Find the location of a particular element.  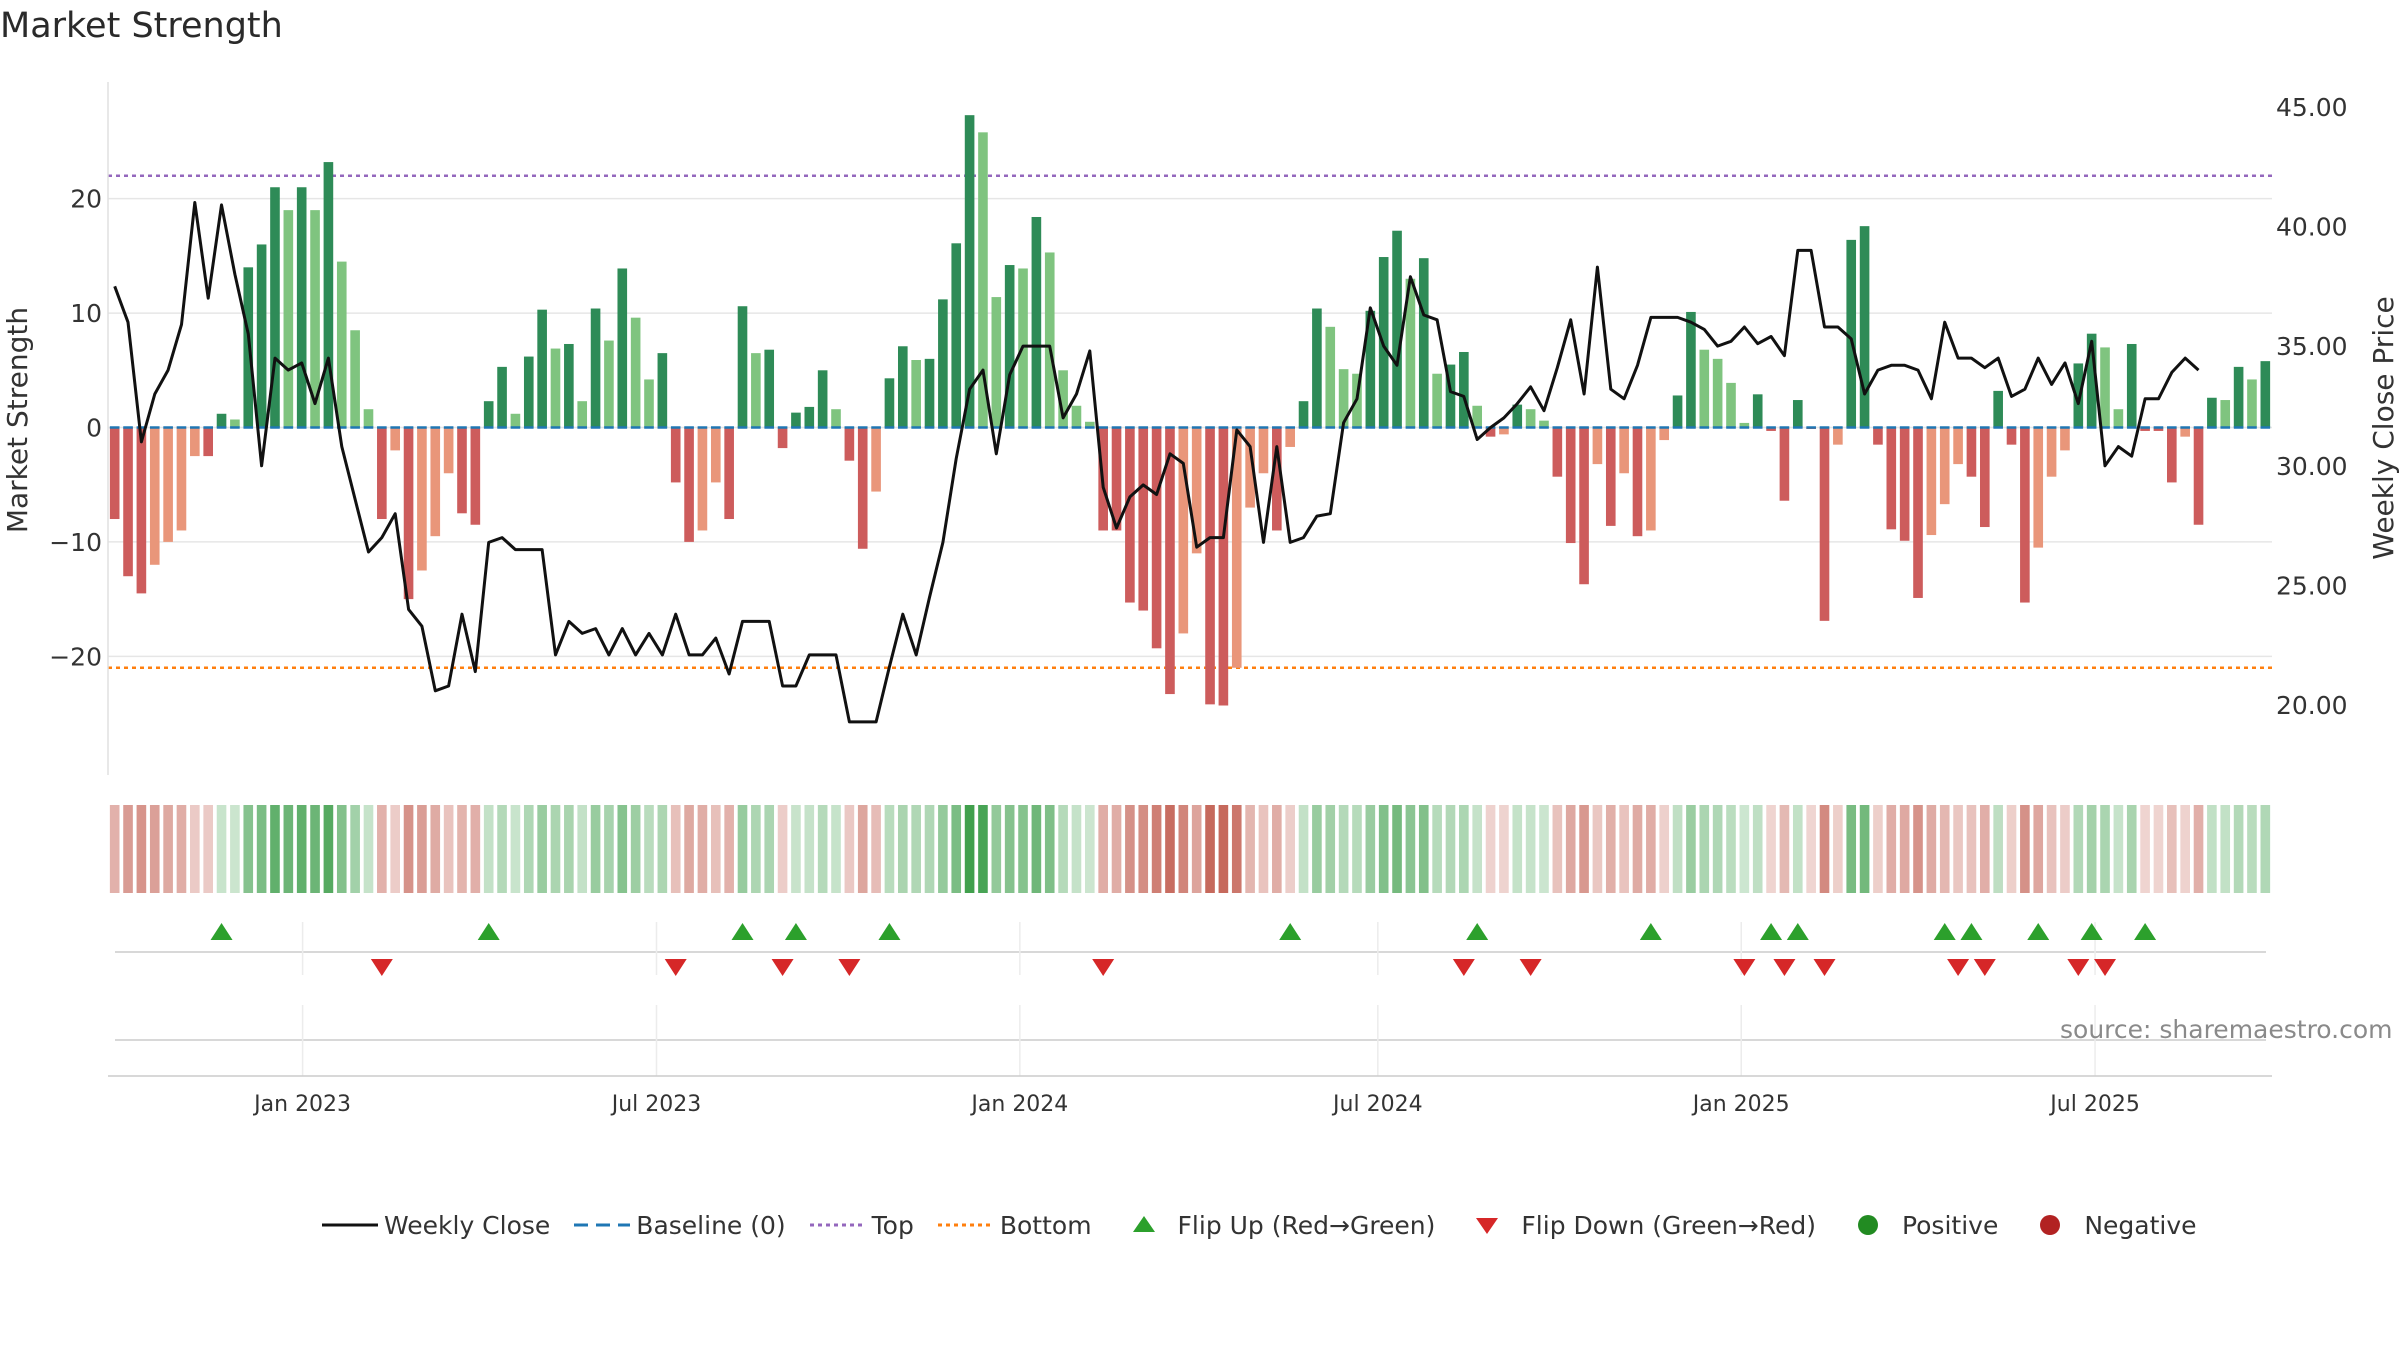

y-tick-label: 20 is located at coordinates (86, 199).